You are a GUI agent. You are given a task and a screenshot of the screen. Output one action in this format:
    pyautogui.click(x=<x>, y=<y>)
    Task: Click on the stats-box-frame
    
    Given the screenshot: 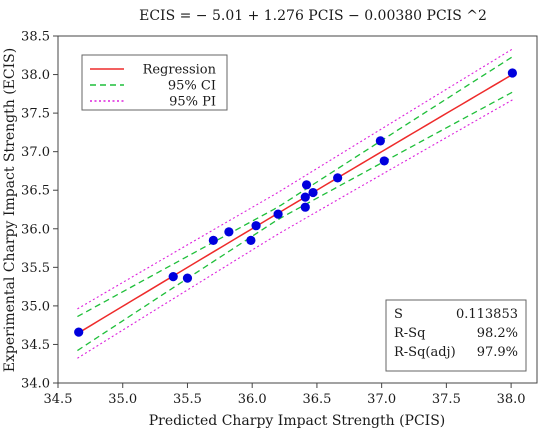 What is the action you would take?
    pyautogui.click(x=456, y=335)
    